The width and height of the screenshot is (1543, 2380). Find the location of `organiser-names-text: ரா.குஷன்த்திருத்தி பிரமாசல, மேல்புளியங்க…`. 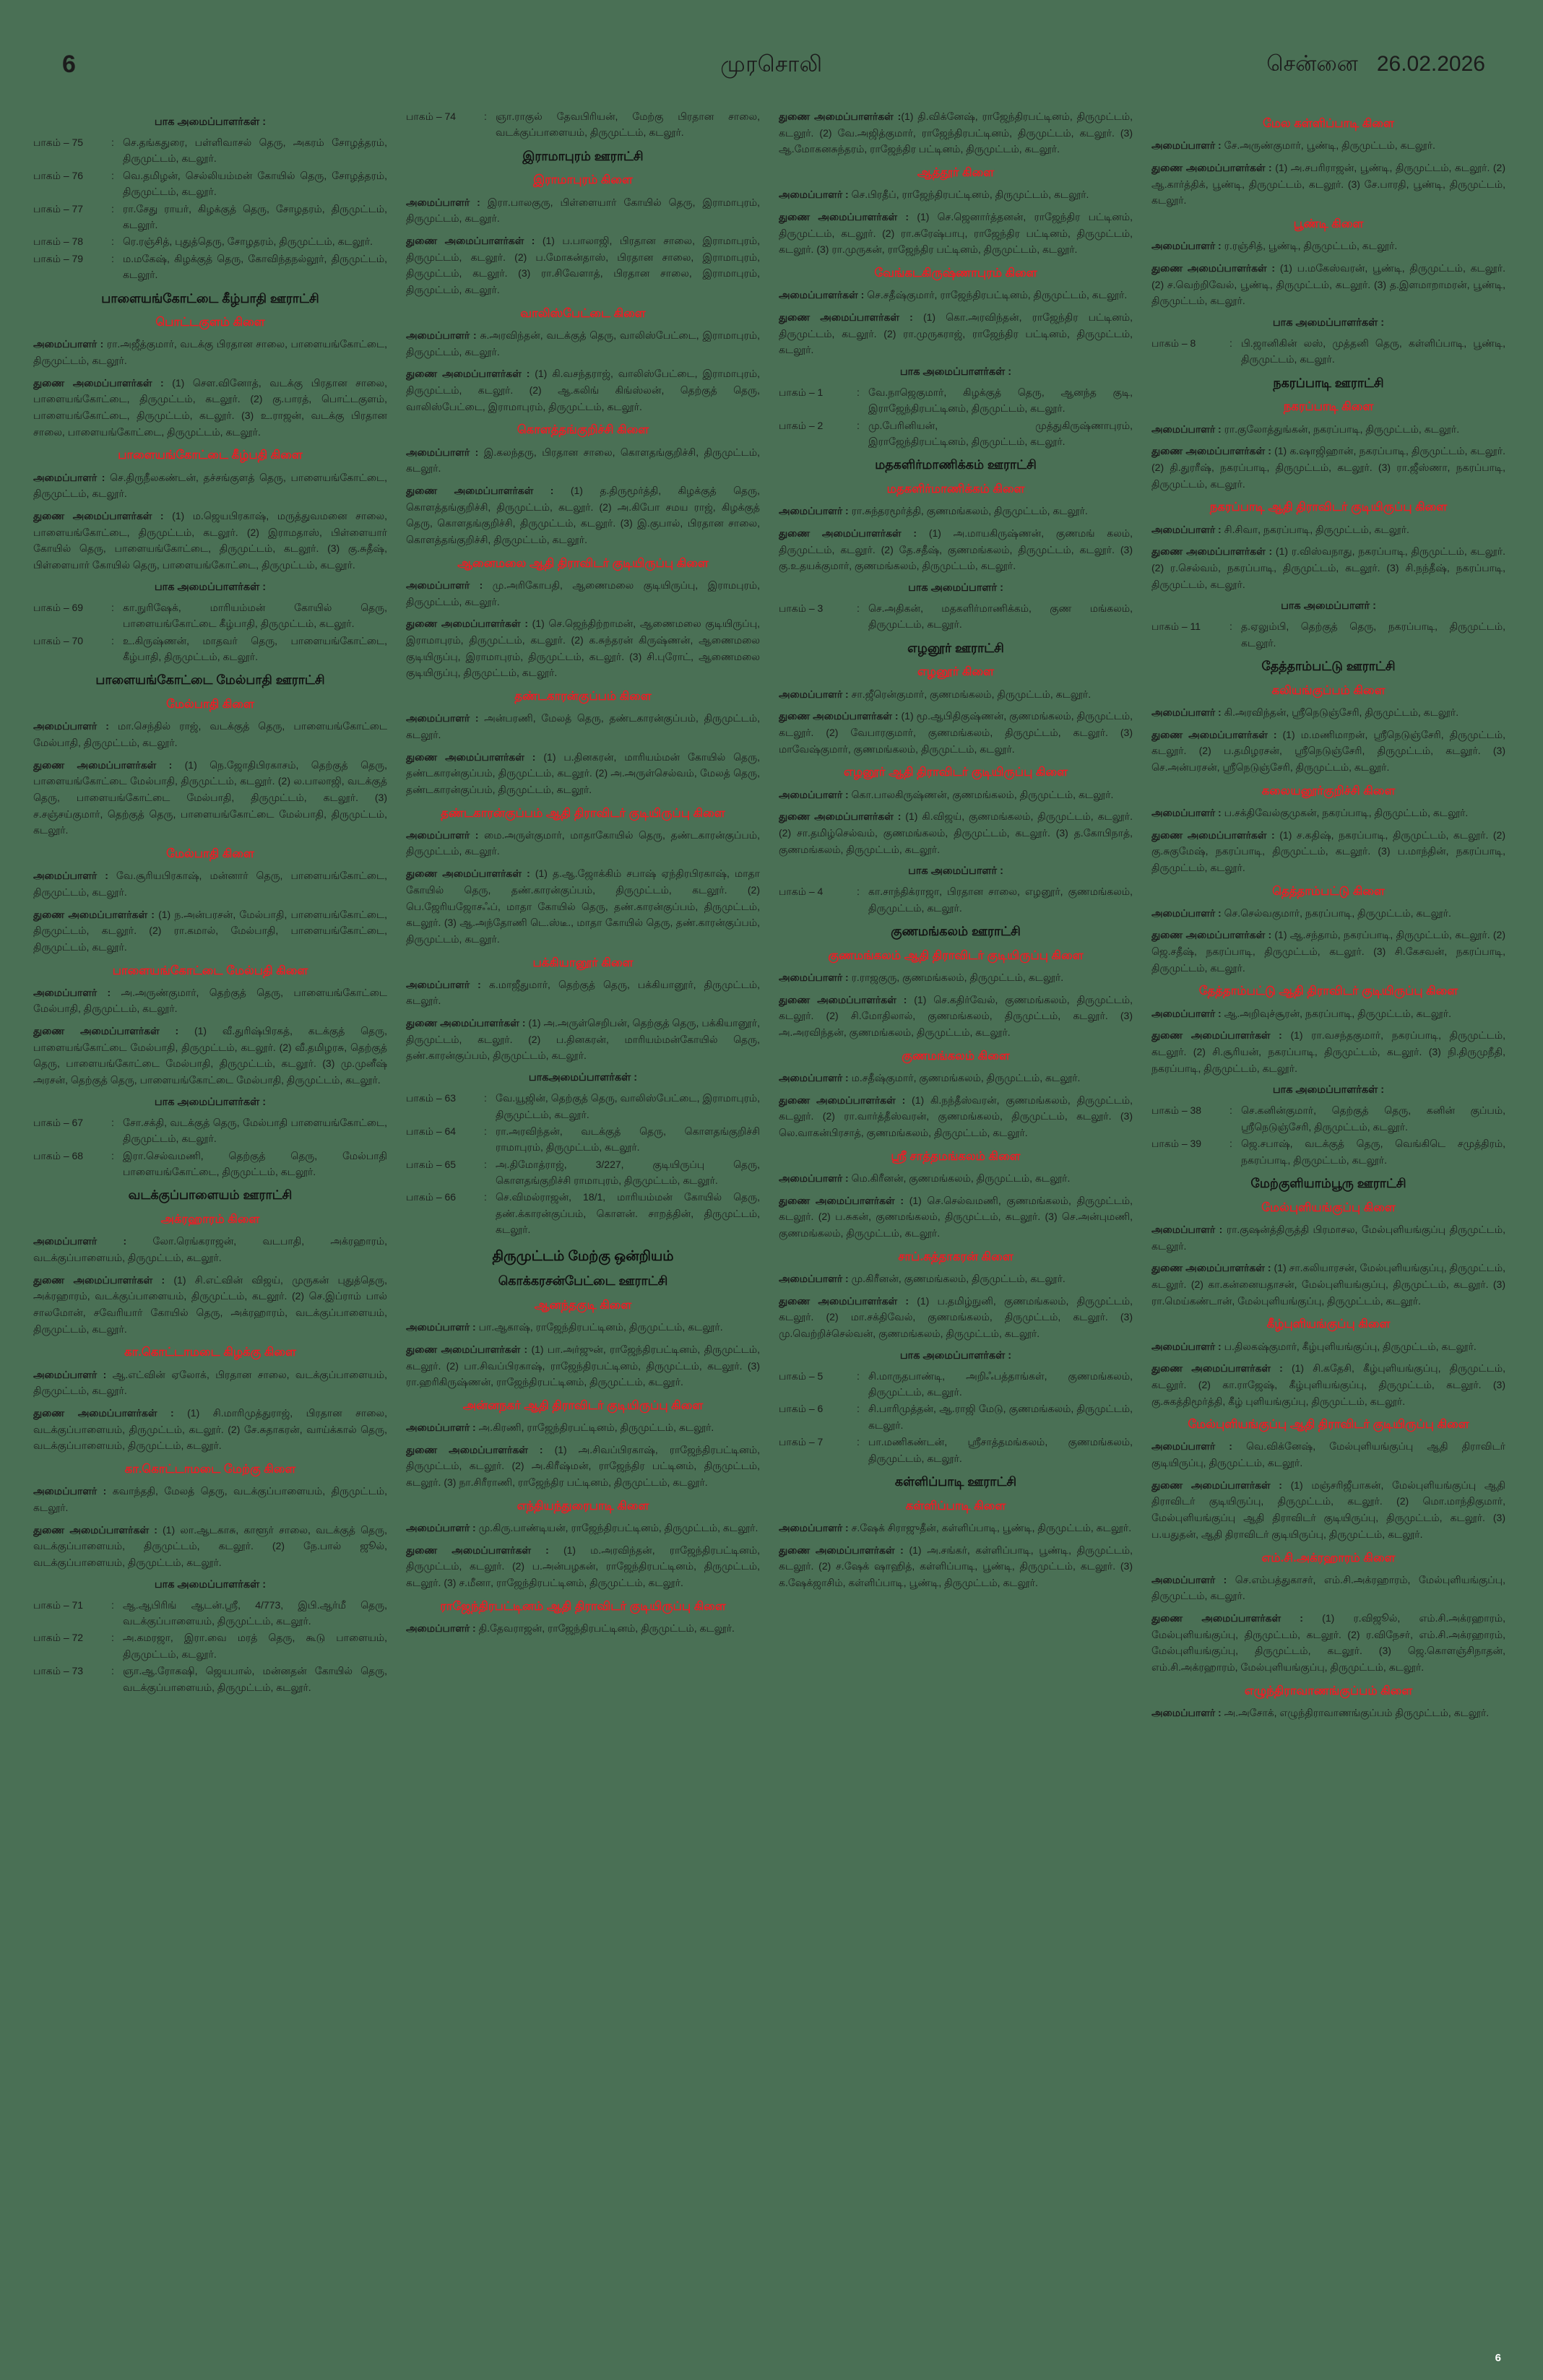

organiser-names-text: ரா.குஷன்த்திருத்தி பிரமாசல, மேல்புளியங்க… is located at coordinates (1328, 1237).